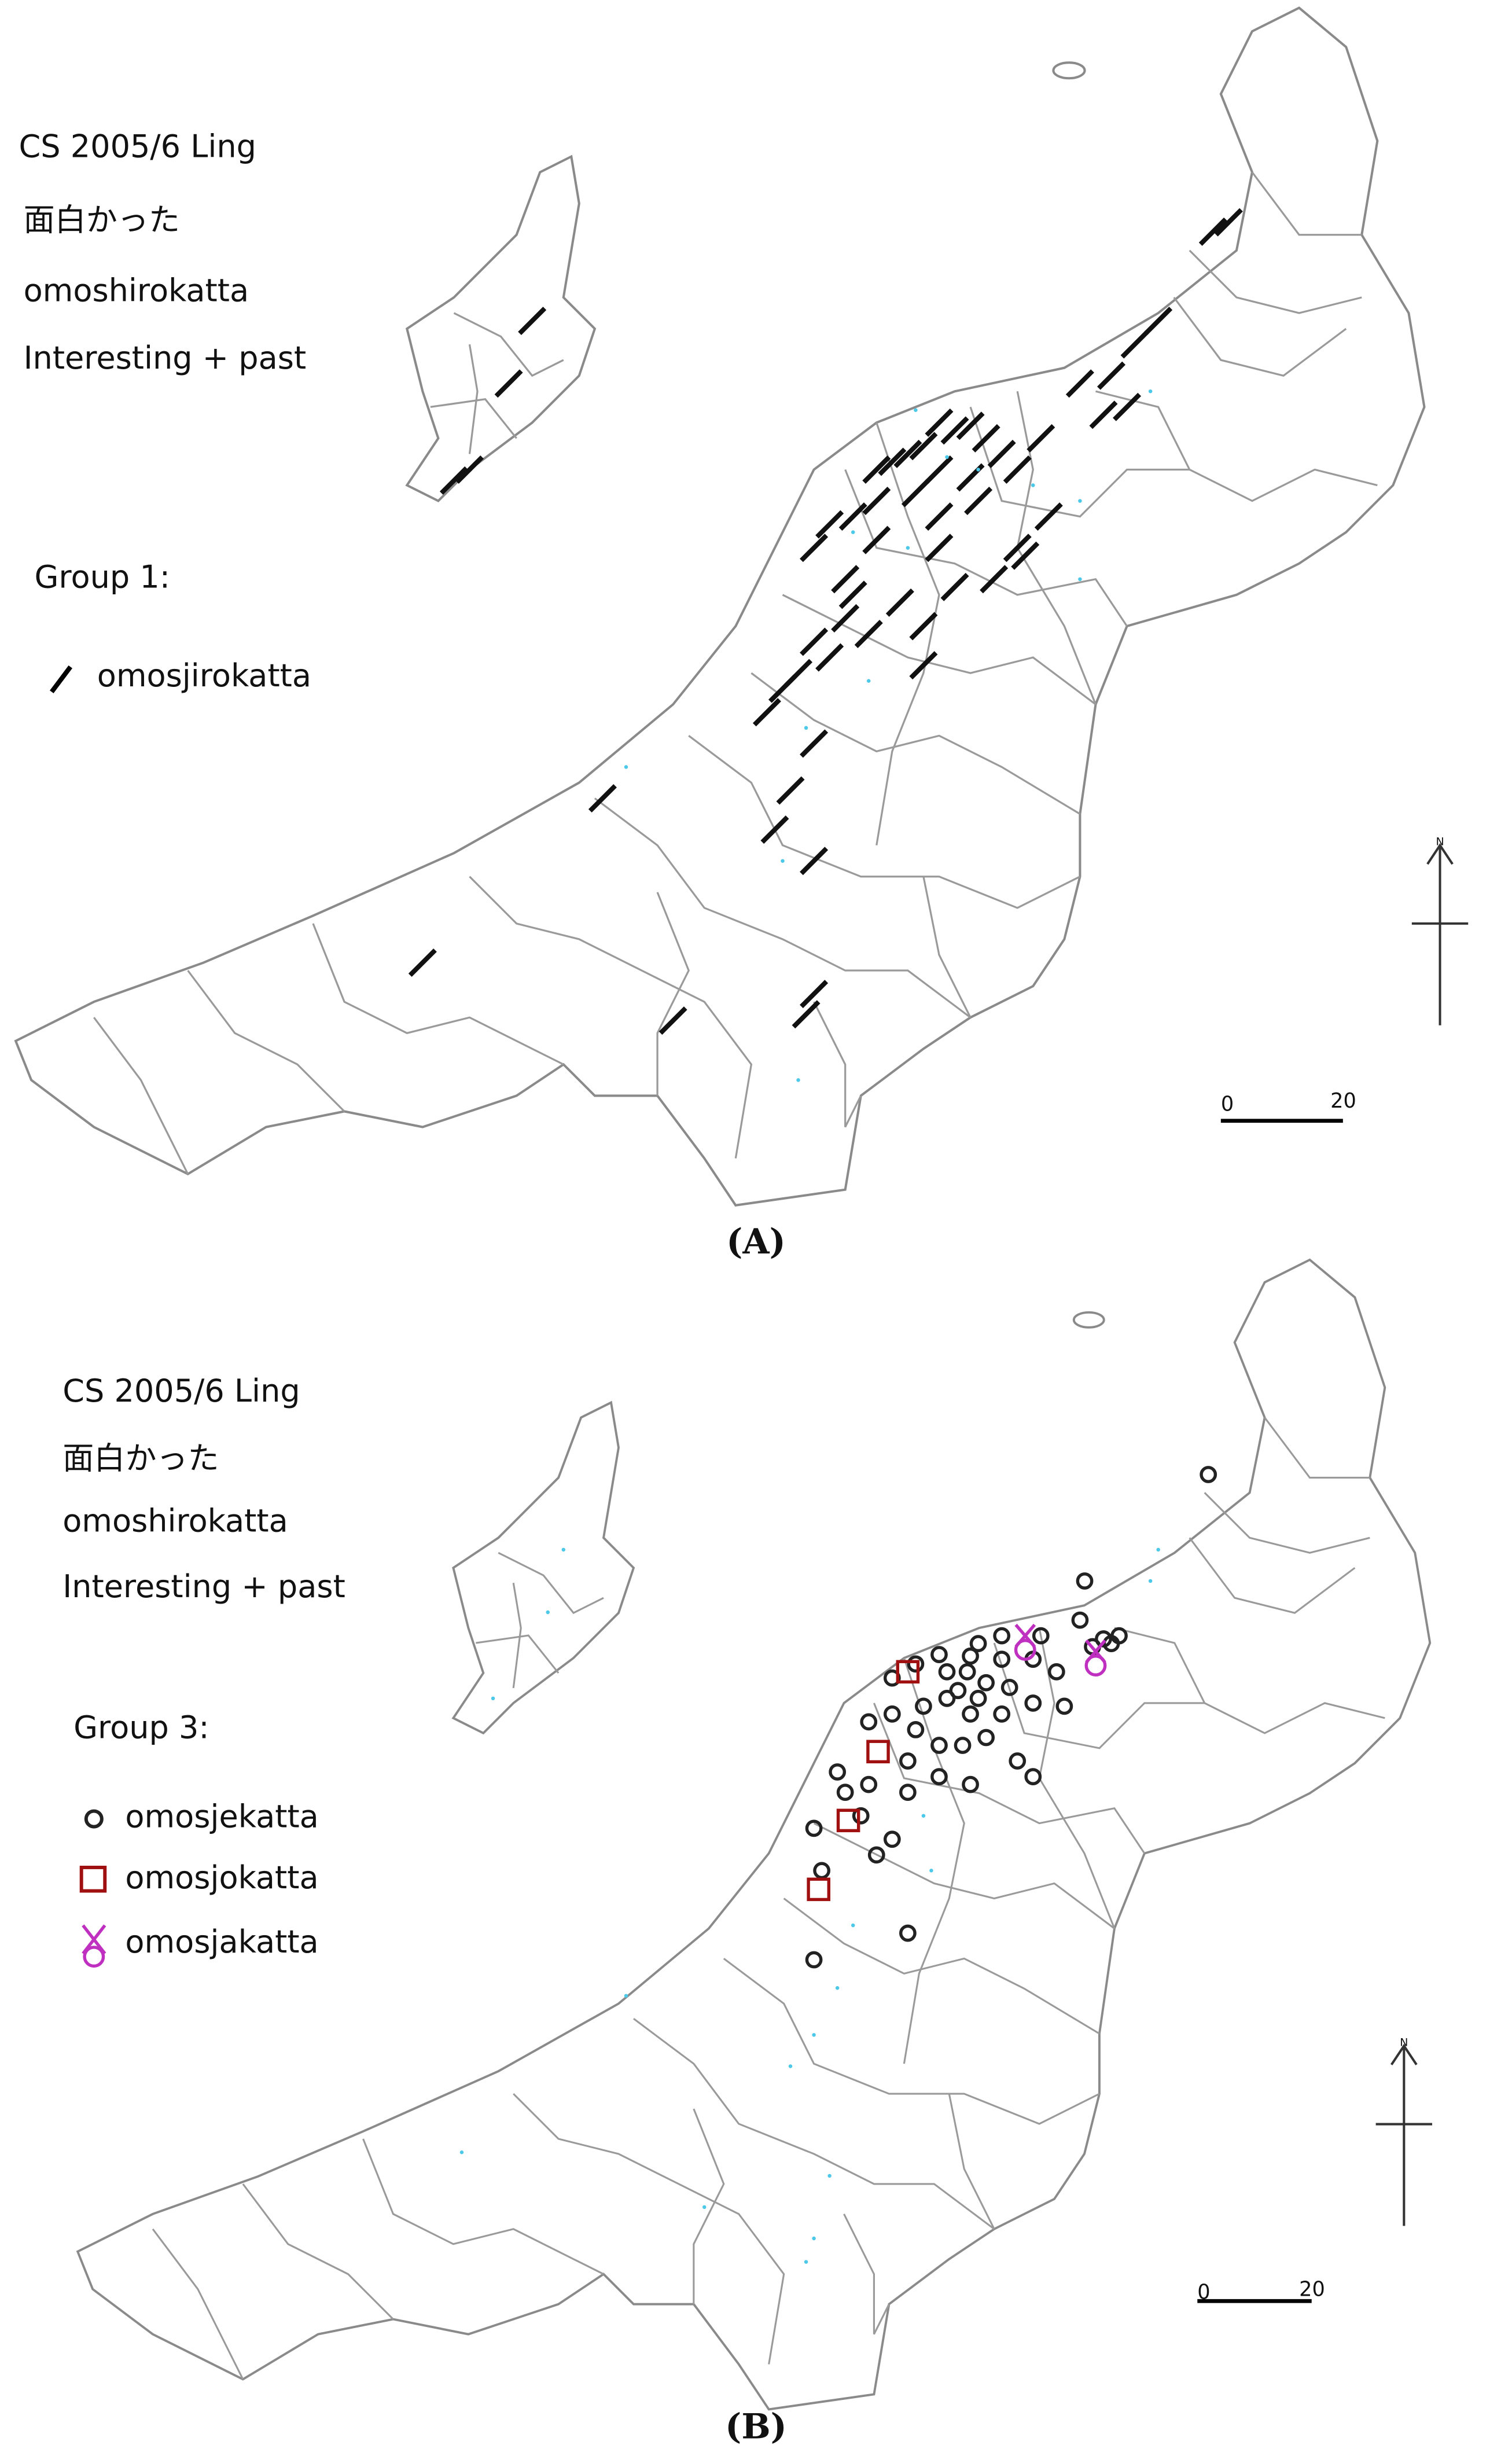 This screenshot has width=1512, height=2456. What do you see at coordinates (756, 2427) in the screenshot?
I see `caption: (B)` at bounding box center [756, 2427].